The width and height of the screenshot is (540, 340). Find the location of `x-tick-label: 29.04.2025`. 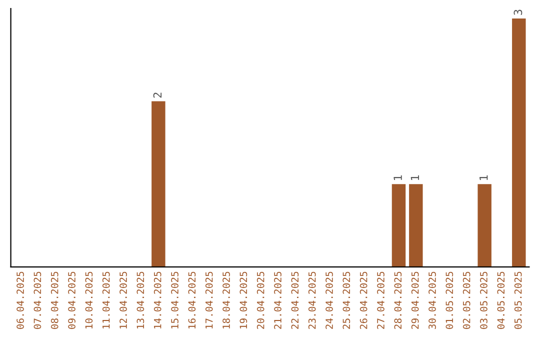

x-tick-label: 29.04.2025 is located at coordinates (415, 300).